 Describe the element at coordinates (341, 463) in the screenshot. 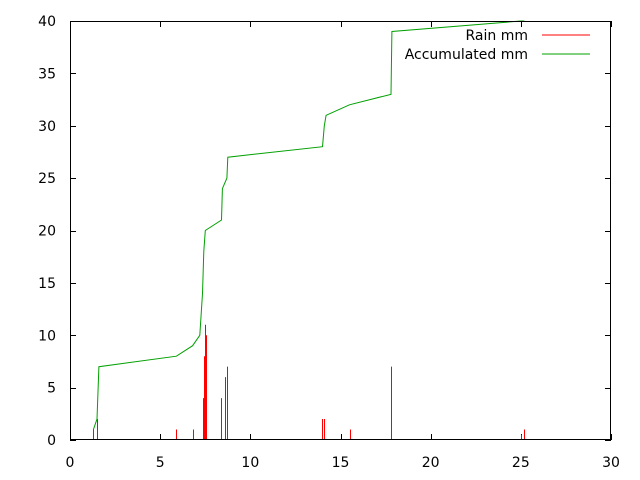

I see `x-tick-label: 15` at that location.